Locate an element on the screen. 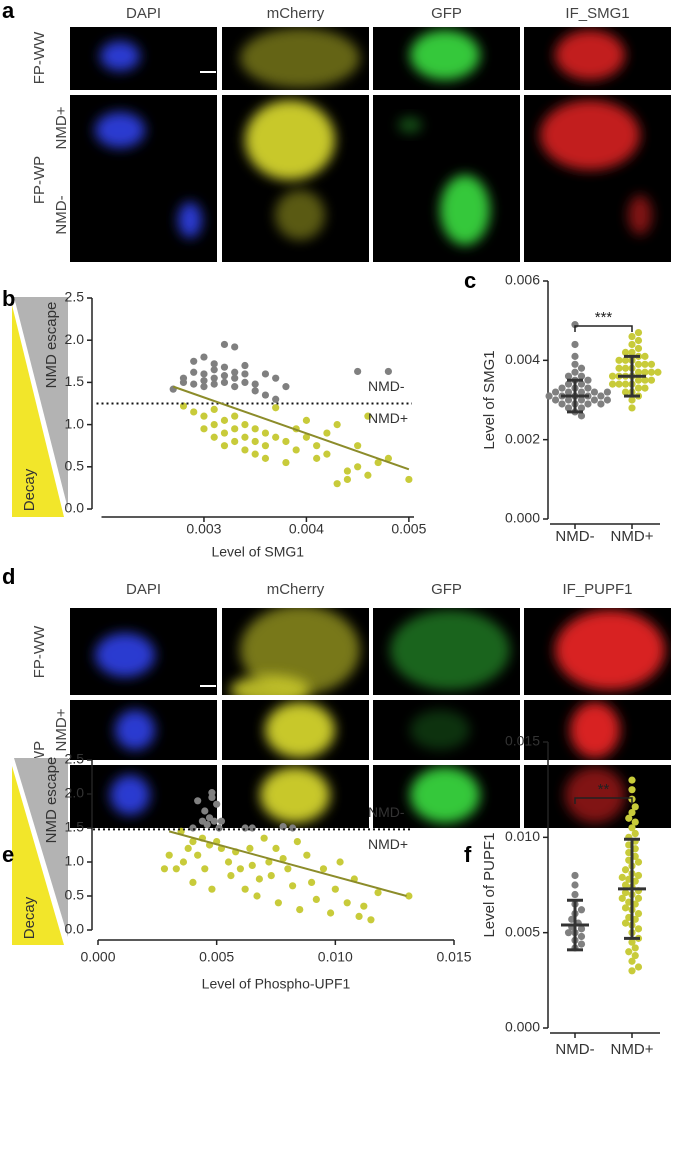 This screenshot has width=675, height=1160. y-tick-label: 0.010 is located at coordinates (522, 836).